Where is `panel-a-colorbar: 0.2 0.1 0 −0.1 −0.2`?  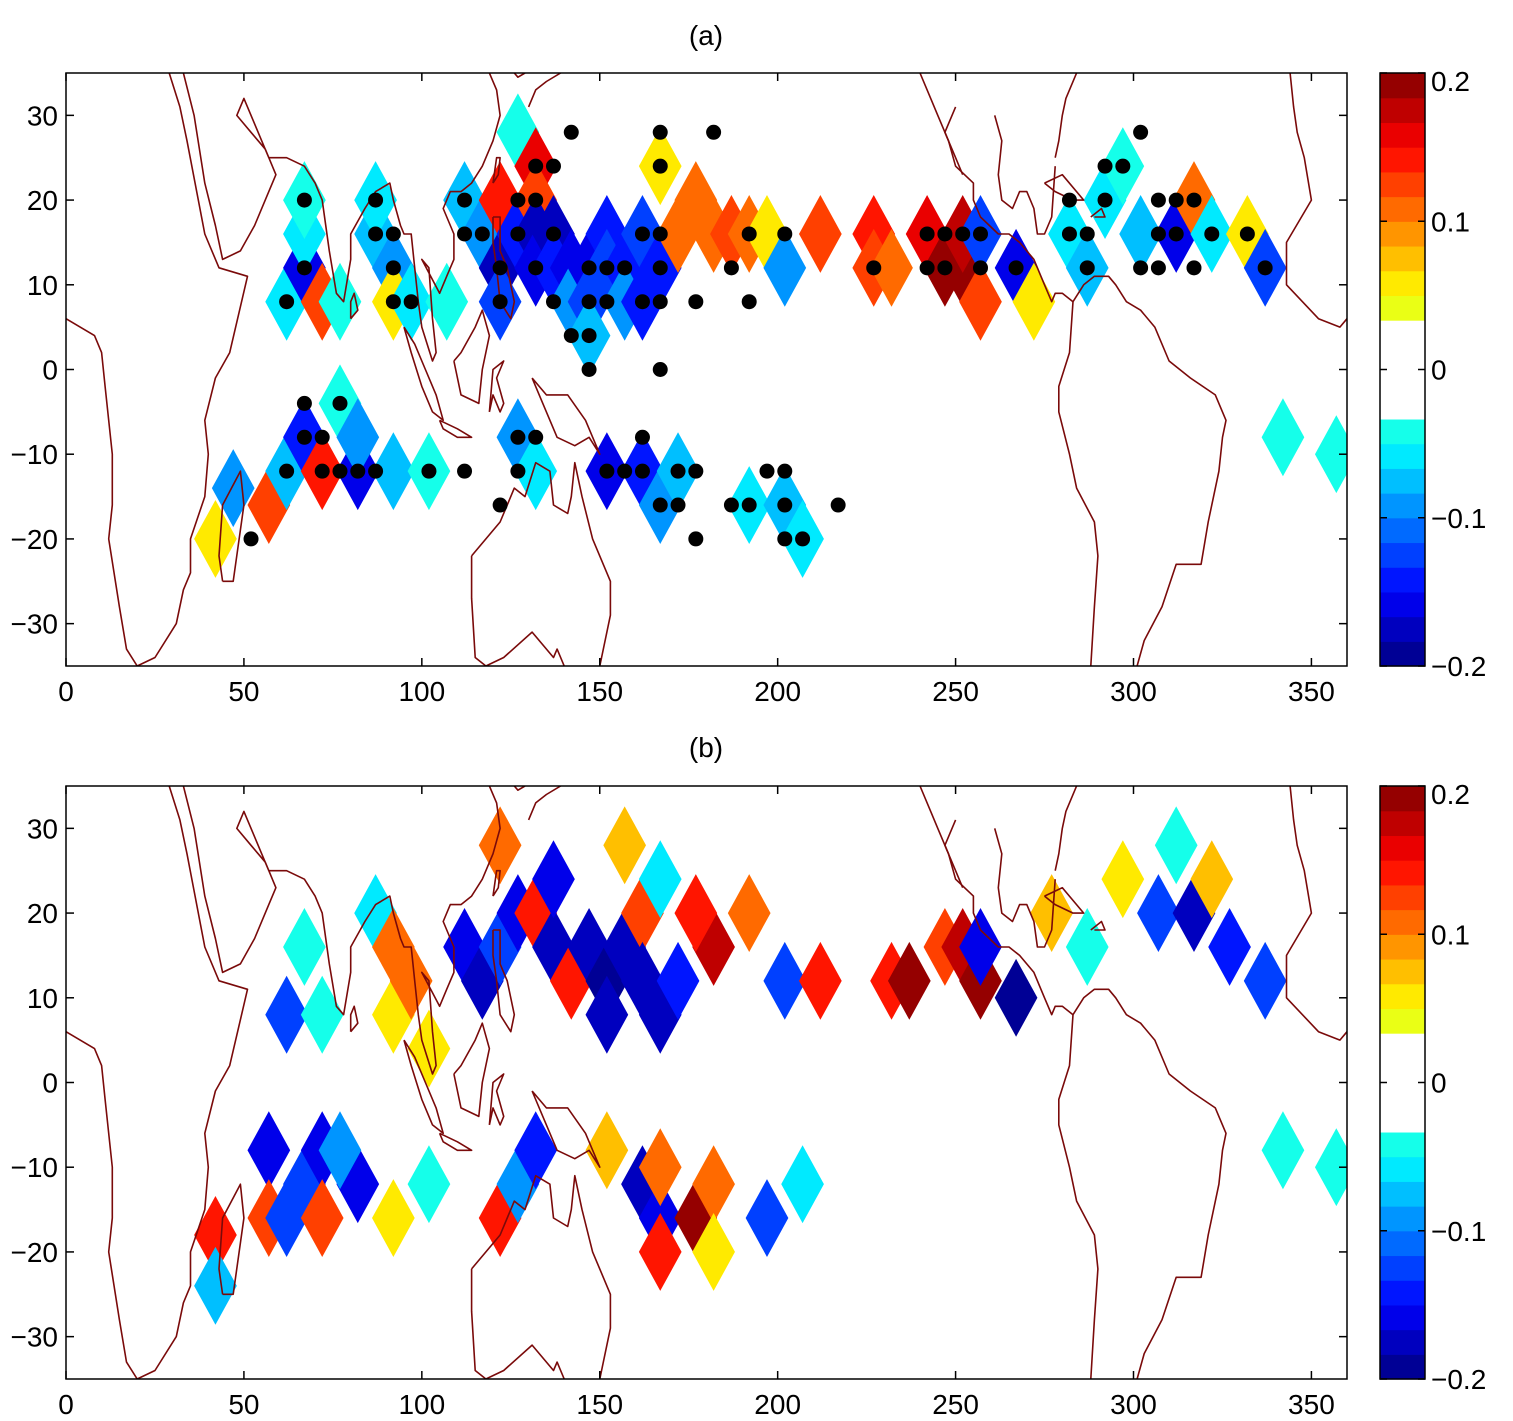
panel-a-colorbar: 0.2 0.1 0 −0.1 −0.2 is located at coordinates (1432, 374).